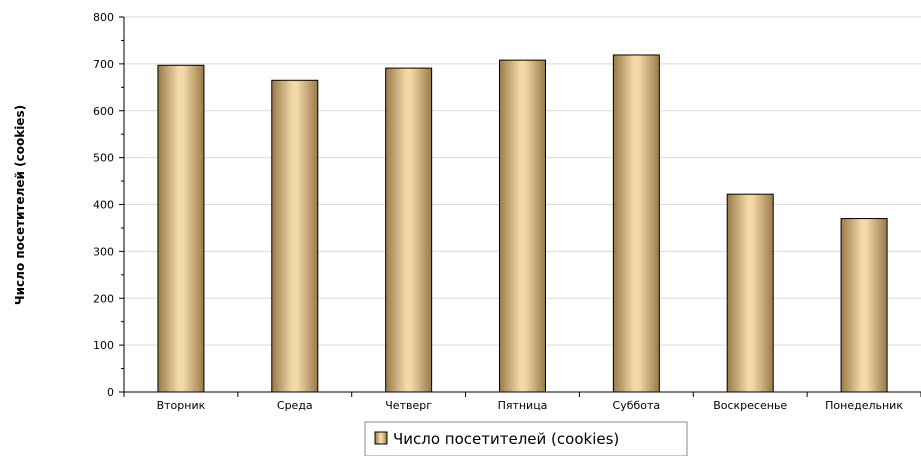 This screenshot has width=921, height=456. What do you see at coordinates (103, 298) in the screenshot?
I see `y-tick-label: 200` at bounding box center [103, 298].